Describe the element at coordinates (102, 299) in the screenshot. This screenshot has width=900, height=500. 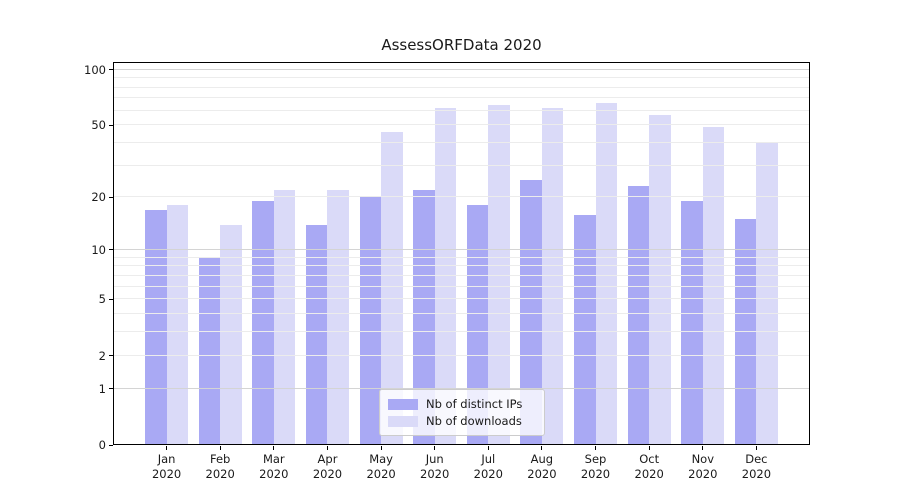
I see `y-tick-label: 5` at that location.